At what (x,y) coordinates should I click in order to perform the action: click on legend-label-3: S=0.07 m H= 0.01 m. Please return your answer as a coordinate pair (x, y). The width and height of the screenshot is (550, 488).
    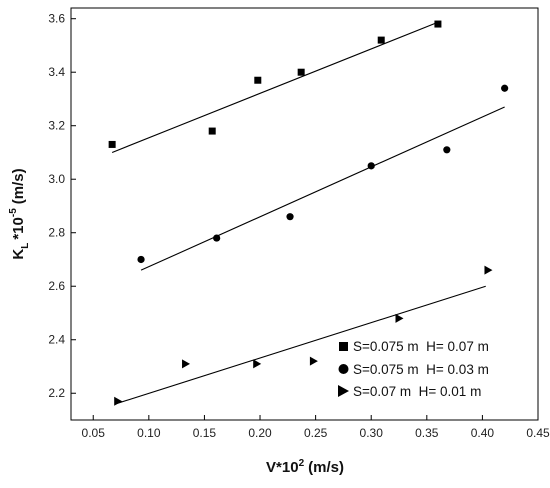
    Looking at the image, I should click on (417, 391).